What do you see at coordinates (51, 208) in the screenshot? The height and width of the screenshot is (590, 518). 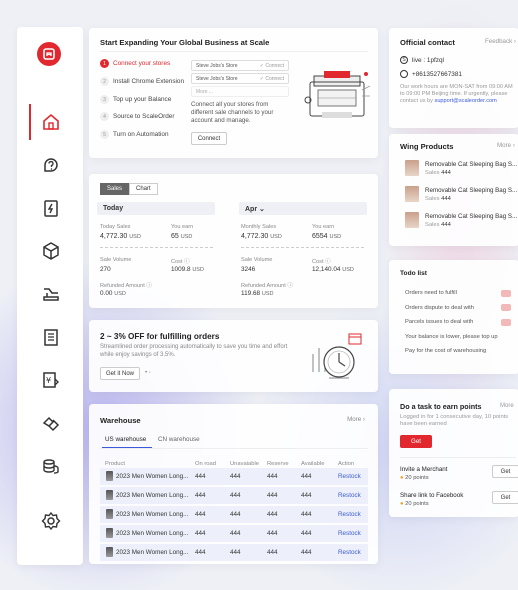 I see `nav-orders-icon` at bounding box center [51, 208].